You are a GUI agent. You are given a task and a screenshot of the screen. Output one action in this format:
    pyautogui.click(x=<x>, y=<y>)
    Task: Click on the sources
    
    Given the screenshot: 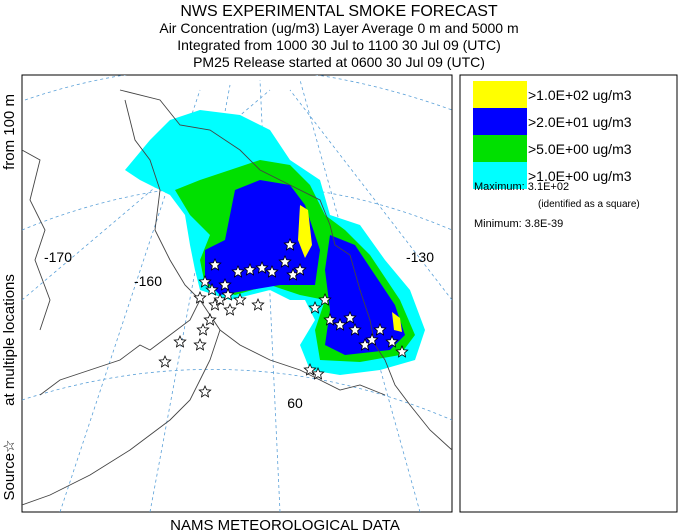 What is the action you would take?
    pyautogui.click(x=283, y=317)
    